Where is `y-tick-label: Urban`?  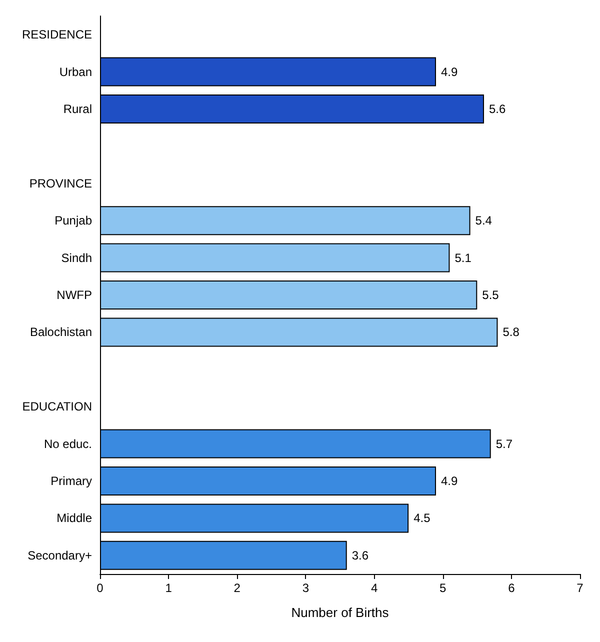 y-tick-label: Urban is located at coordinates (75, 71).